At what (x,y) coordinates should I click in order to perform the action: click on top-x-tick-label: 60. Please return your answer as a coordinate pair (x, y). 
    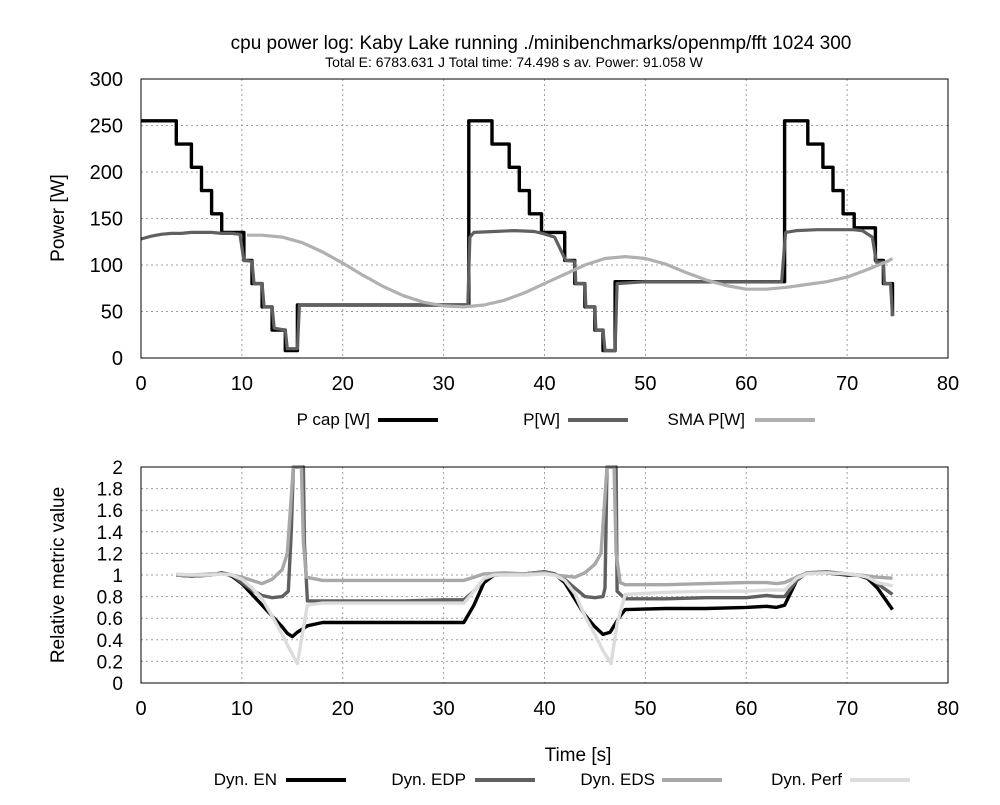
    Looking at the image, I should click on (746, 384).